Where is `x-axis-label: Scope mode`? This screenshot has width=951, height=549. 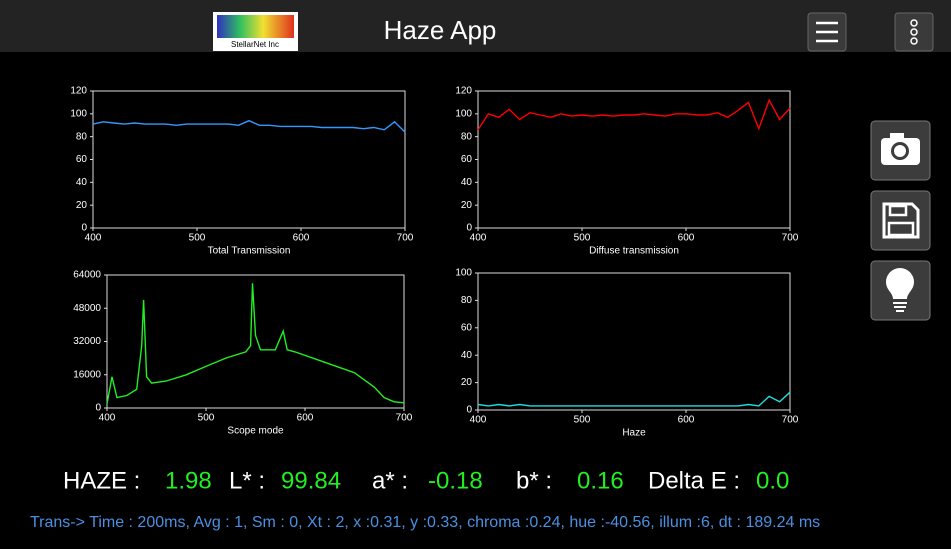
x-axis-label: Scope mode is located at coordinates (255, 431).